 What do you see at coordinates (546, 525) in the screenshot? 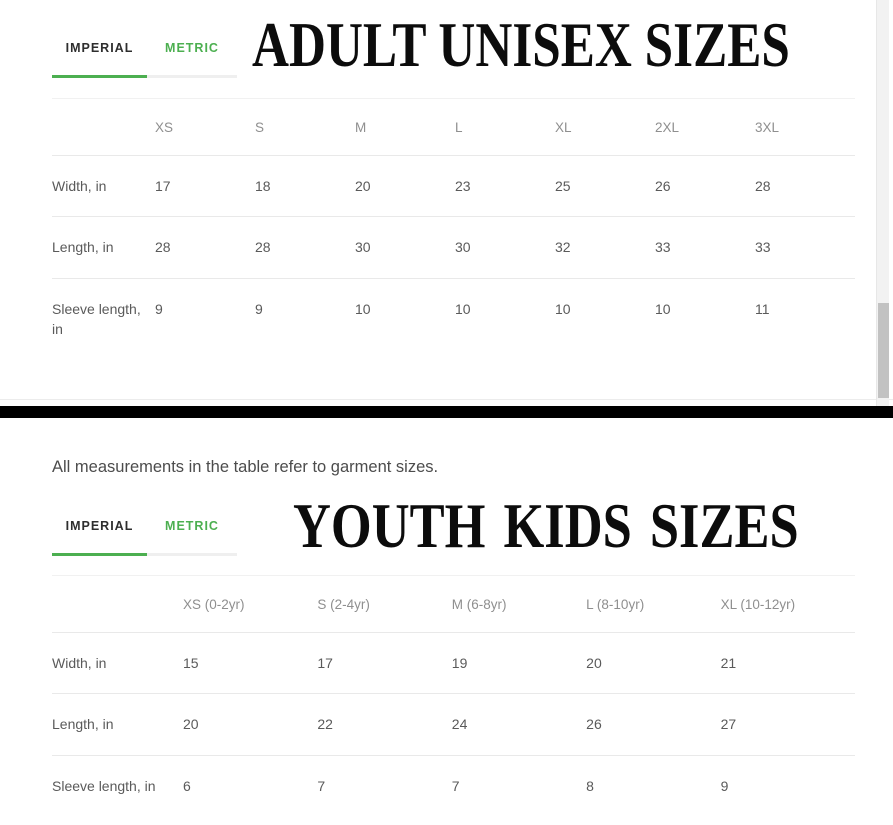
I see `youth-sizes-title: YOUTH KIDS SIZES` at bounding box center [546, 525].